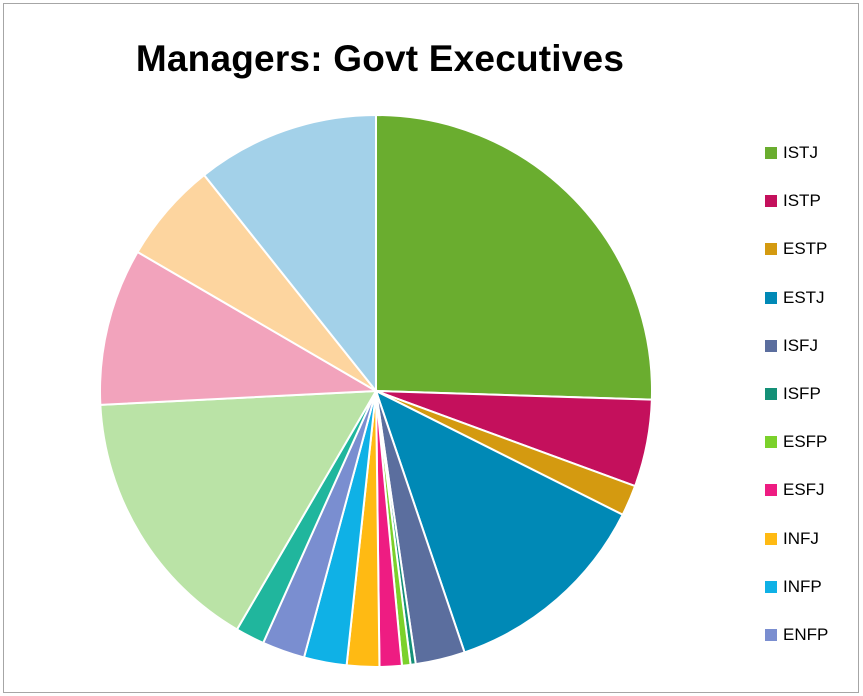  I want to click on pie-slice-istj, so click(514, 257).